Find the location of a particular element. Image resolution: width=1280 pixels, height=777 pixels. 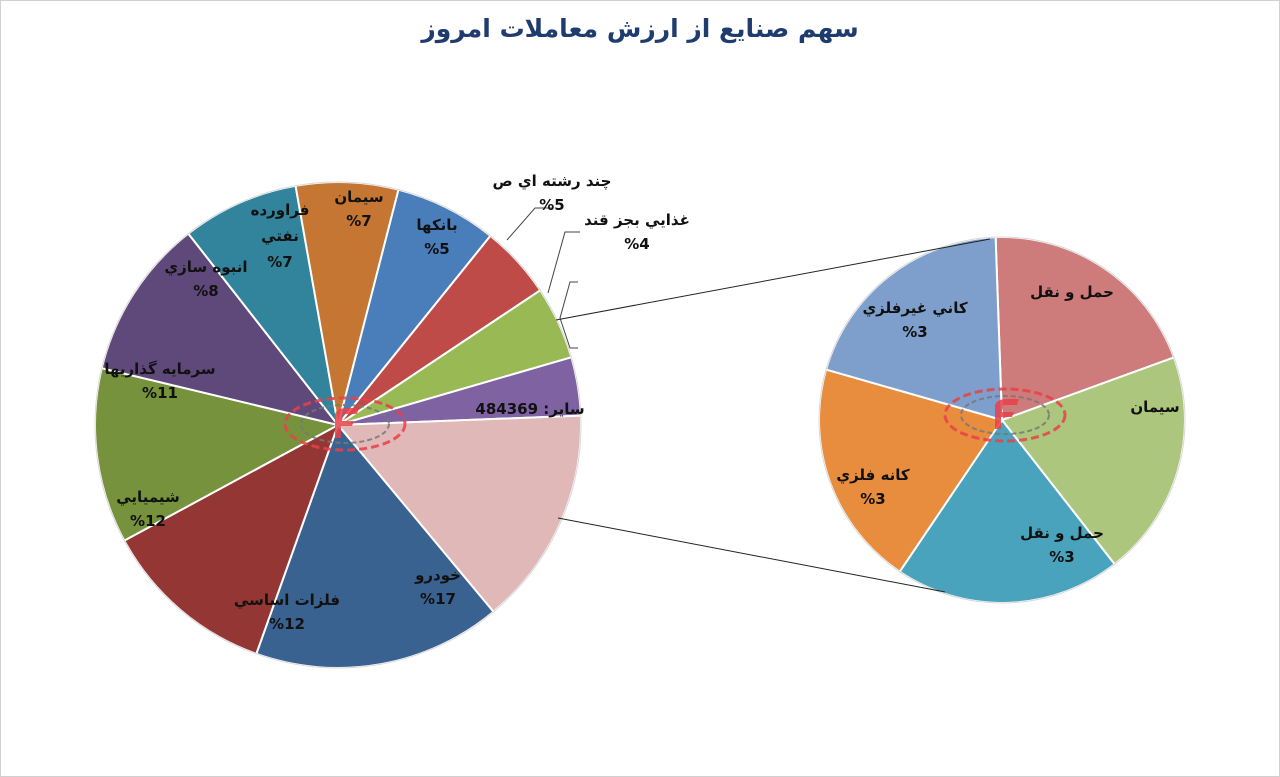

breakout-pie-slice-label: حمل و نقل is located at coordinates (1072, 292).